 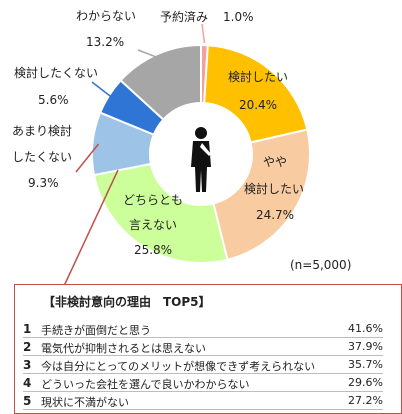 I want to click on table-row: 2 電気代が抑制されるとは思えない 37.9%, so click(x=203, y=347).